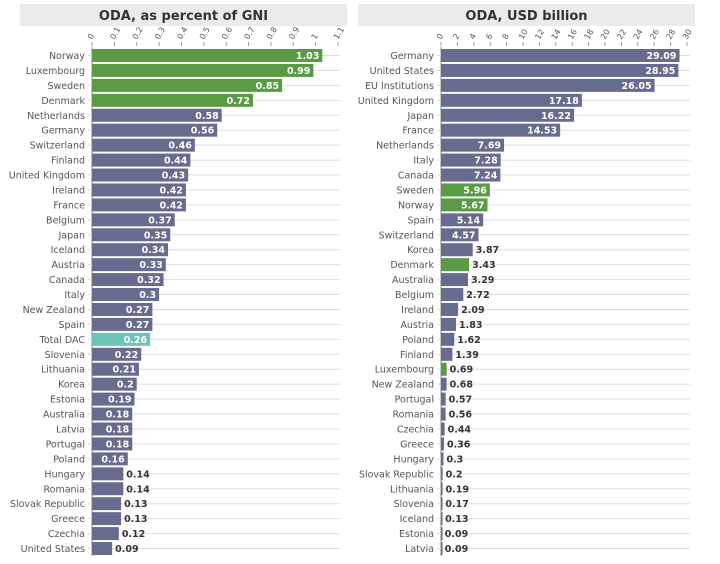 The height and width of the screenshot is (564, 720). Describe the element at coordinates (572, 34) in the screenshot. I see `tick-label: 16` at that location.